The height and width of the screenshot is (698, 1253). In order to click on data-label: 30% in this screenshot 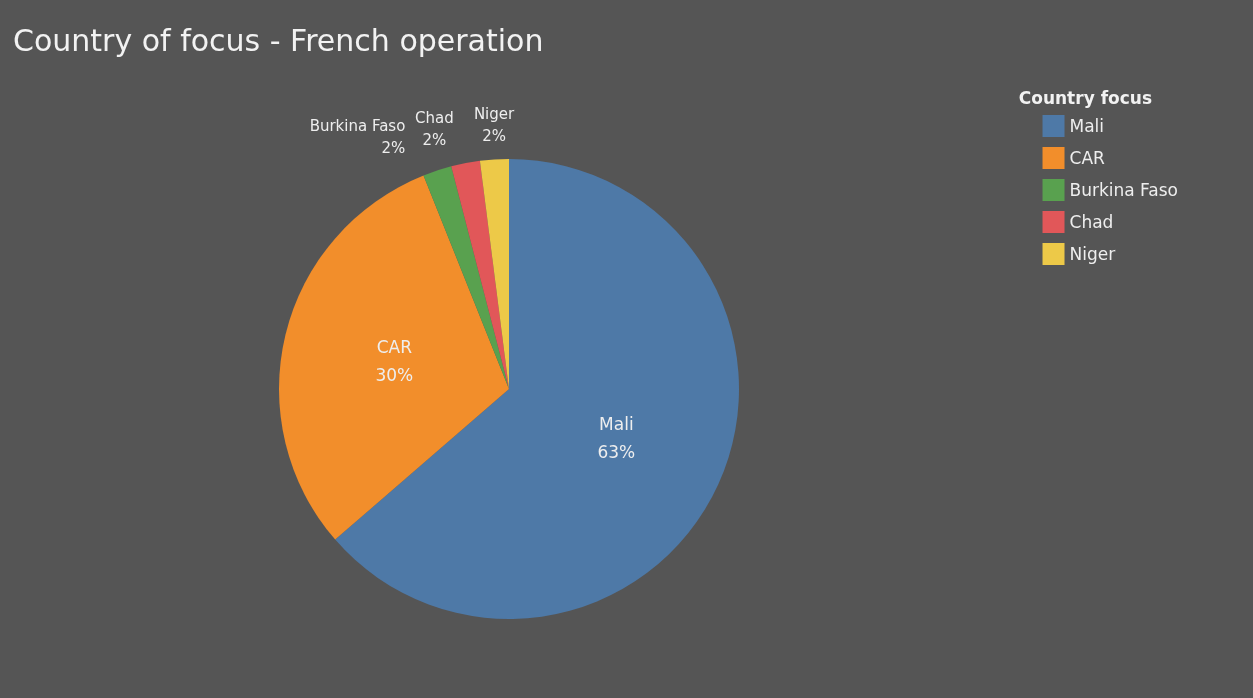, I will do `click(394, 375)`.